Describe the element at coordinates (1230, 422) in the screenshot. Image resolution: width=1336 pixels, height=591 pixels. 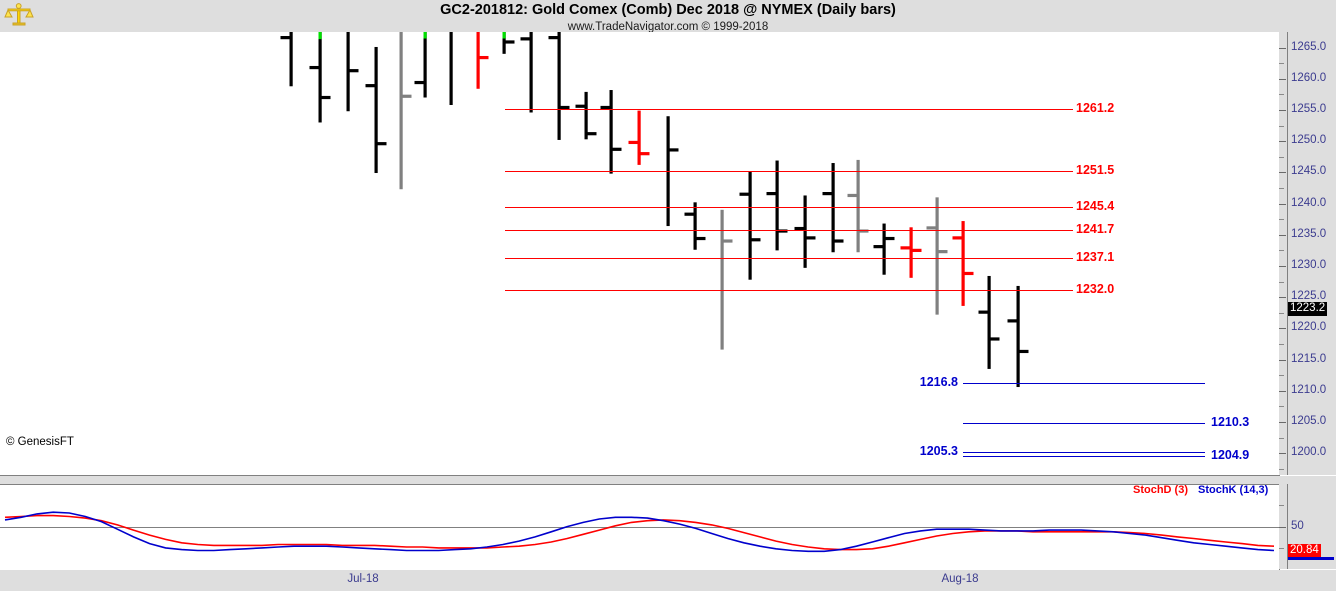
I see `support-label: 1210.3` at that location.